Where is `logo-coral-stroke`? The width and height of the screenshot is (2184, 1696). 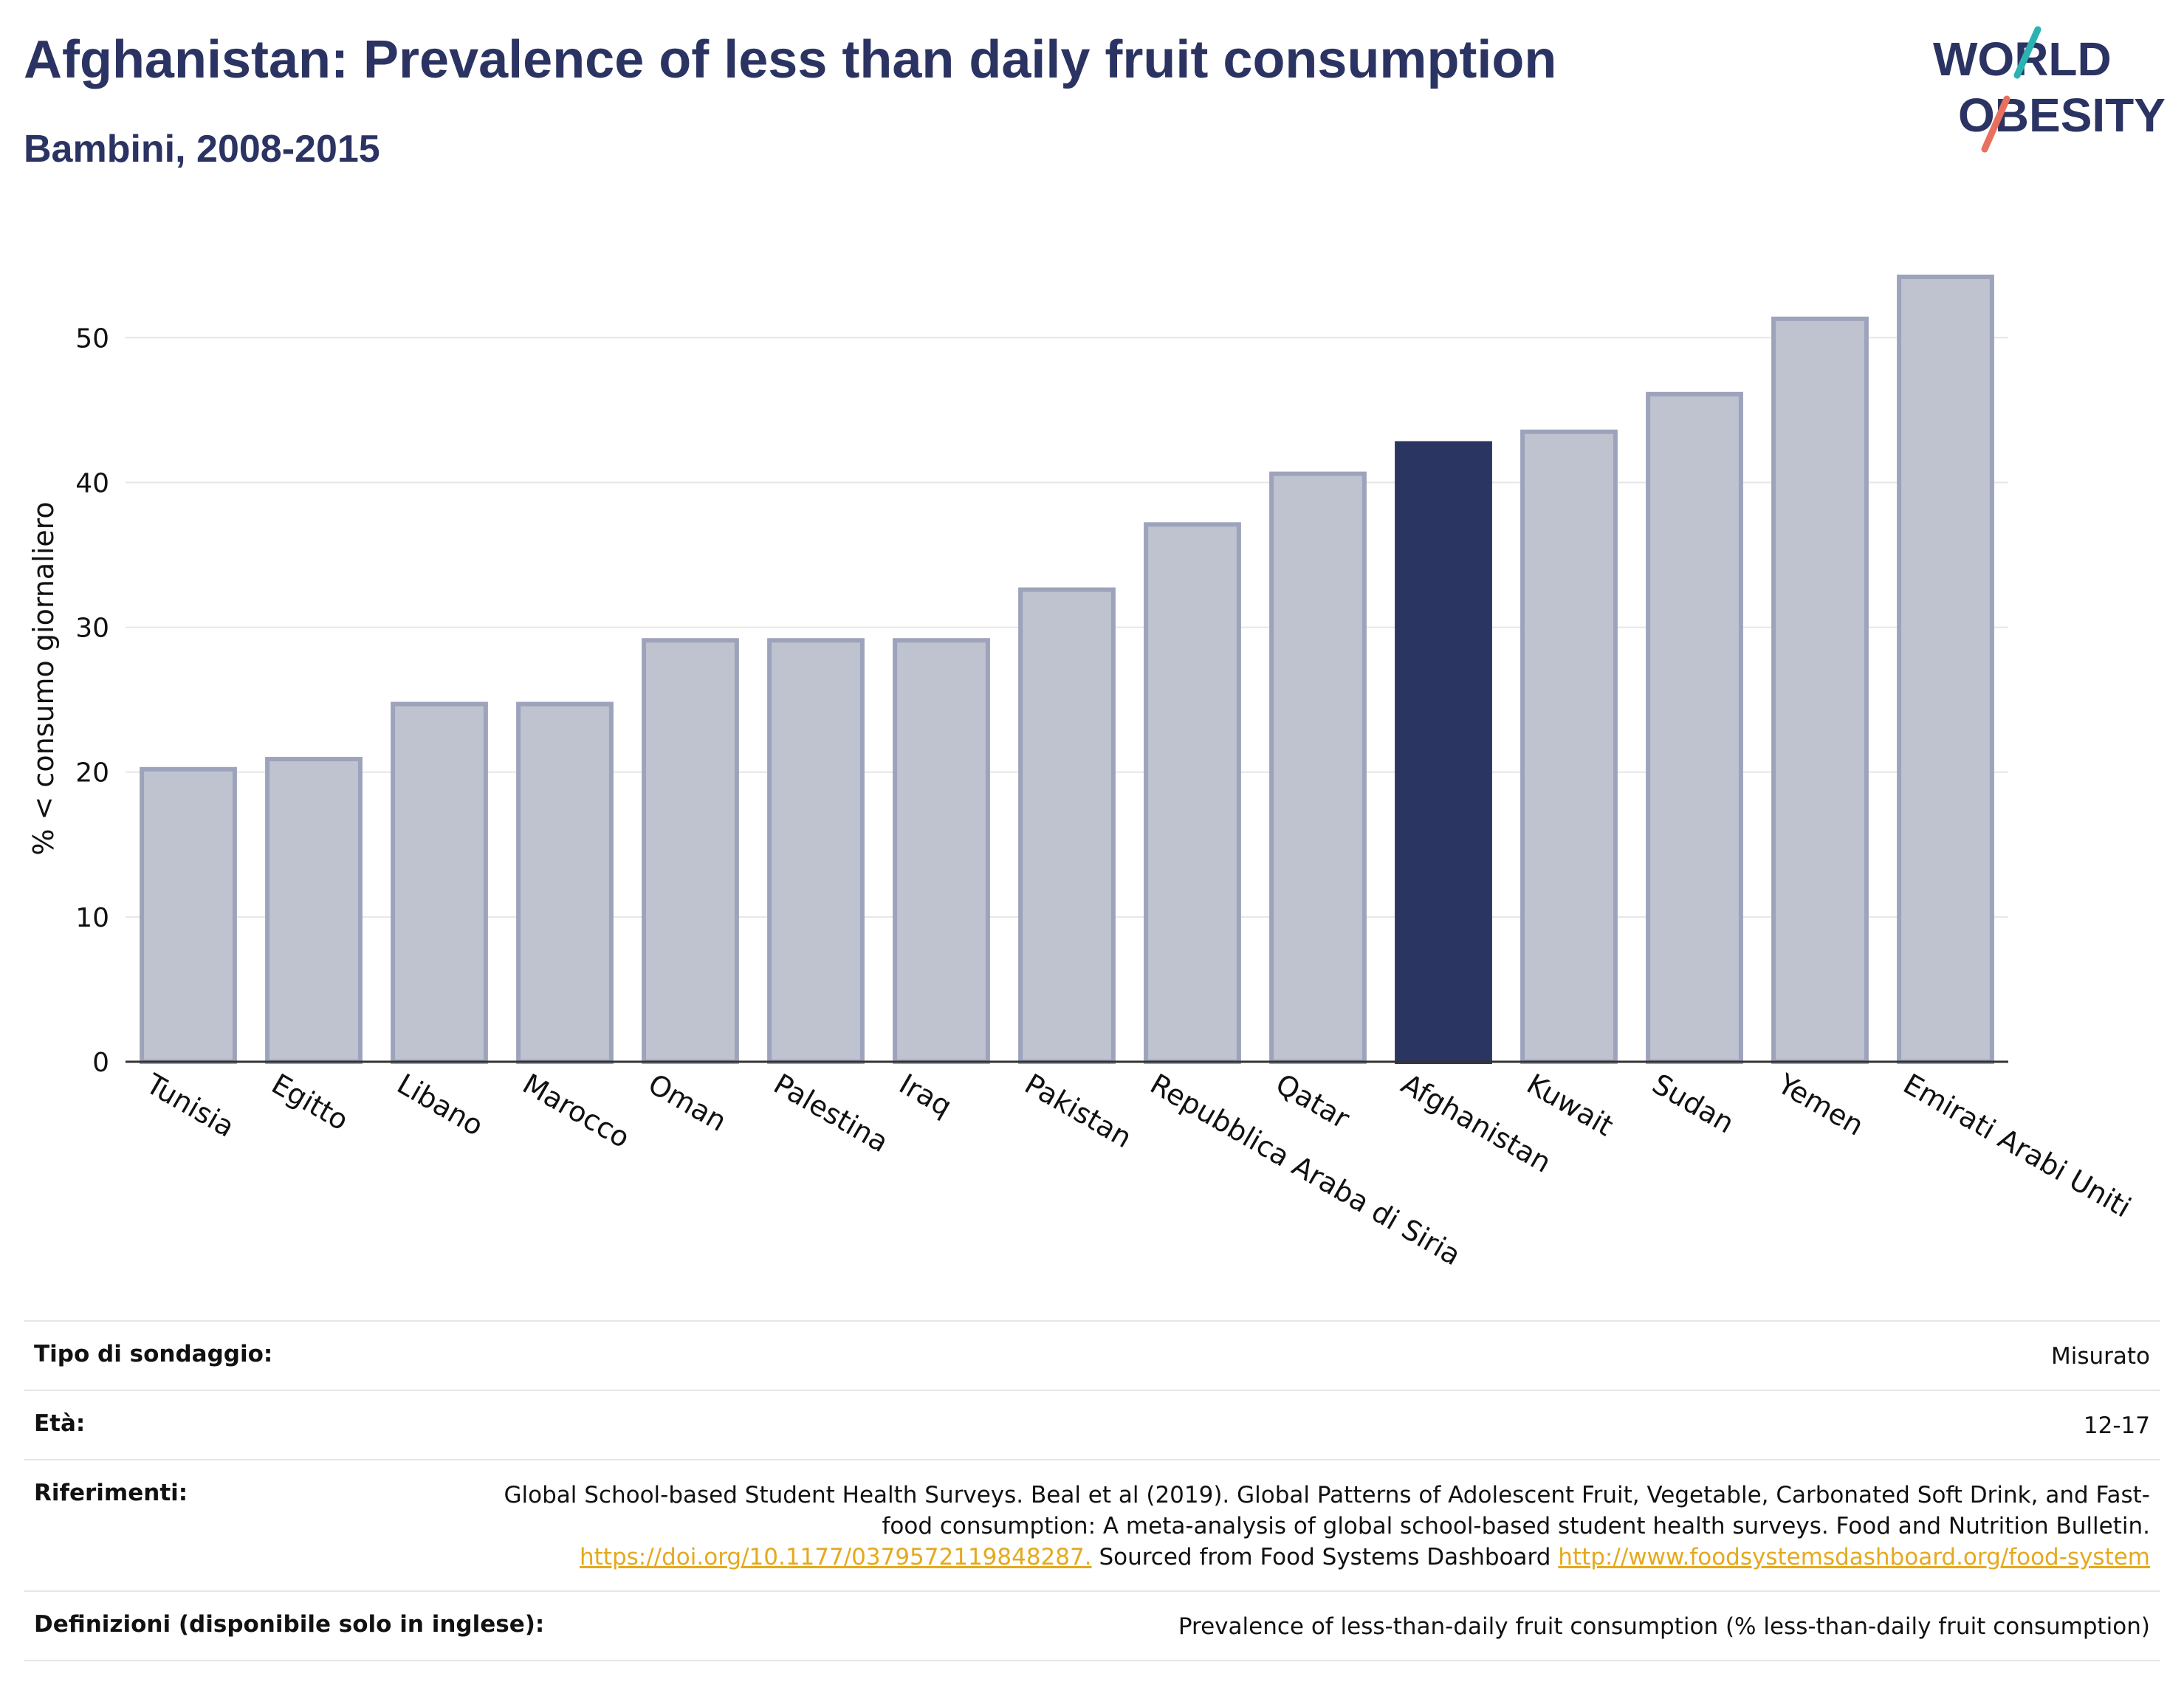 logo-coral-stroke is located at coordinates (1996, 124).